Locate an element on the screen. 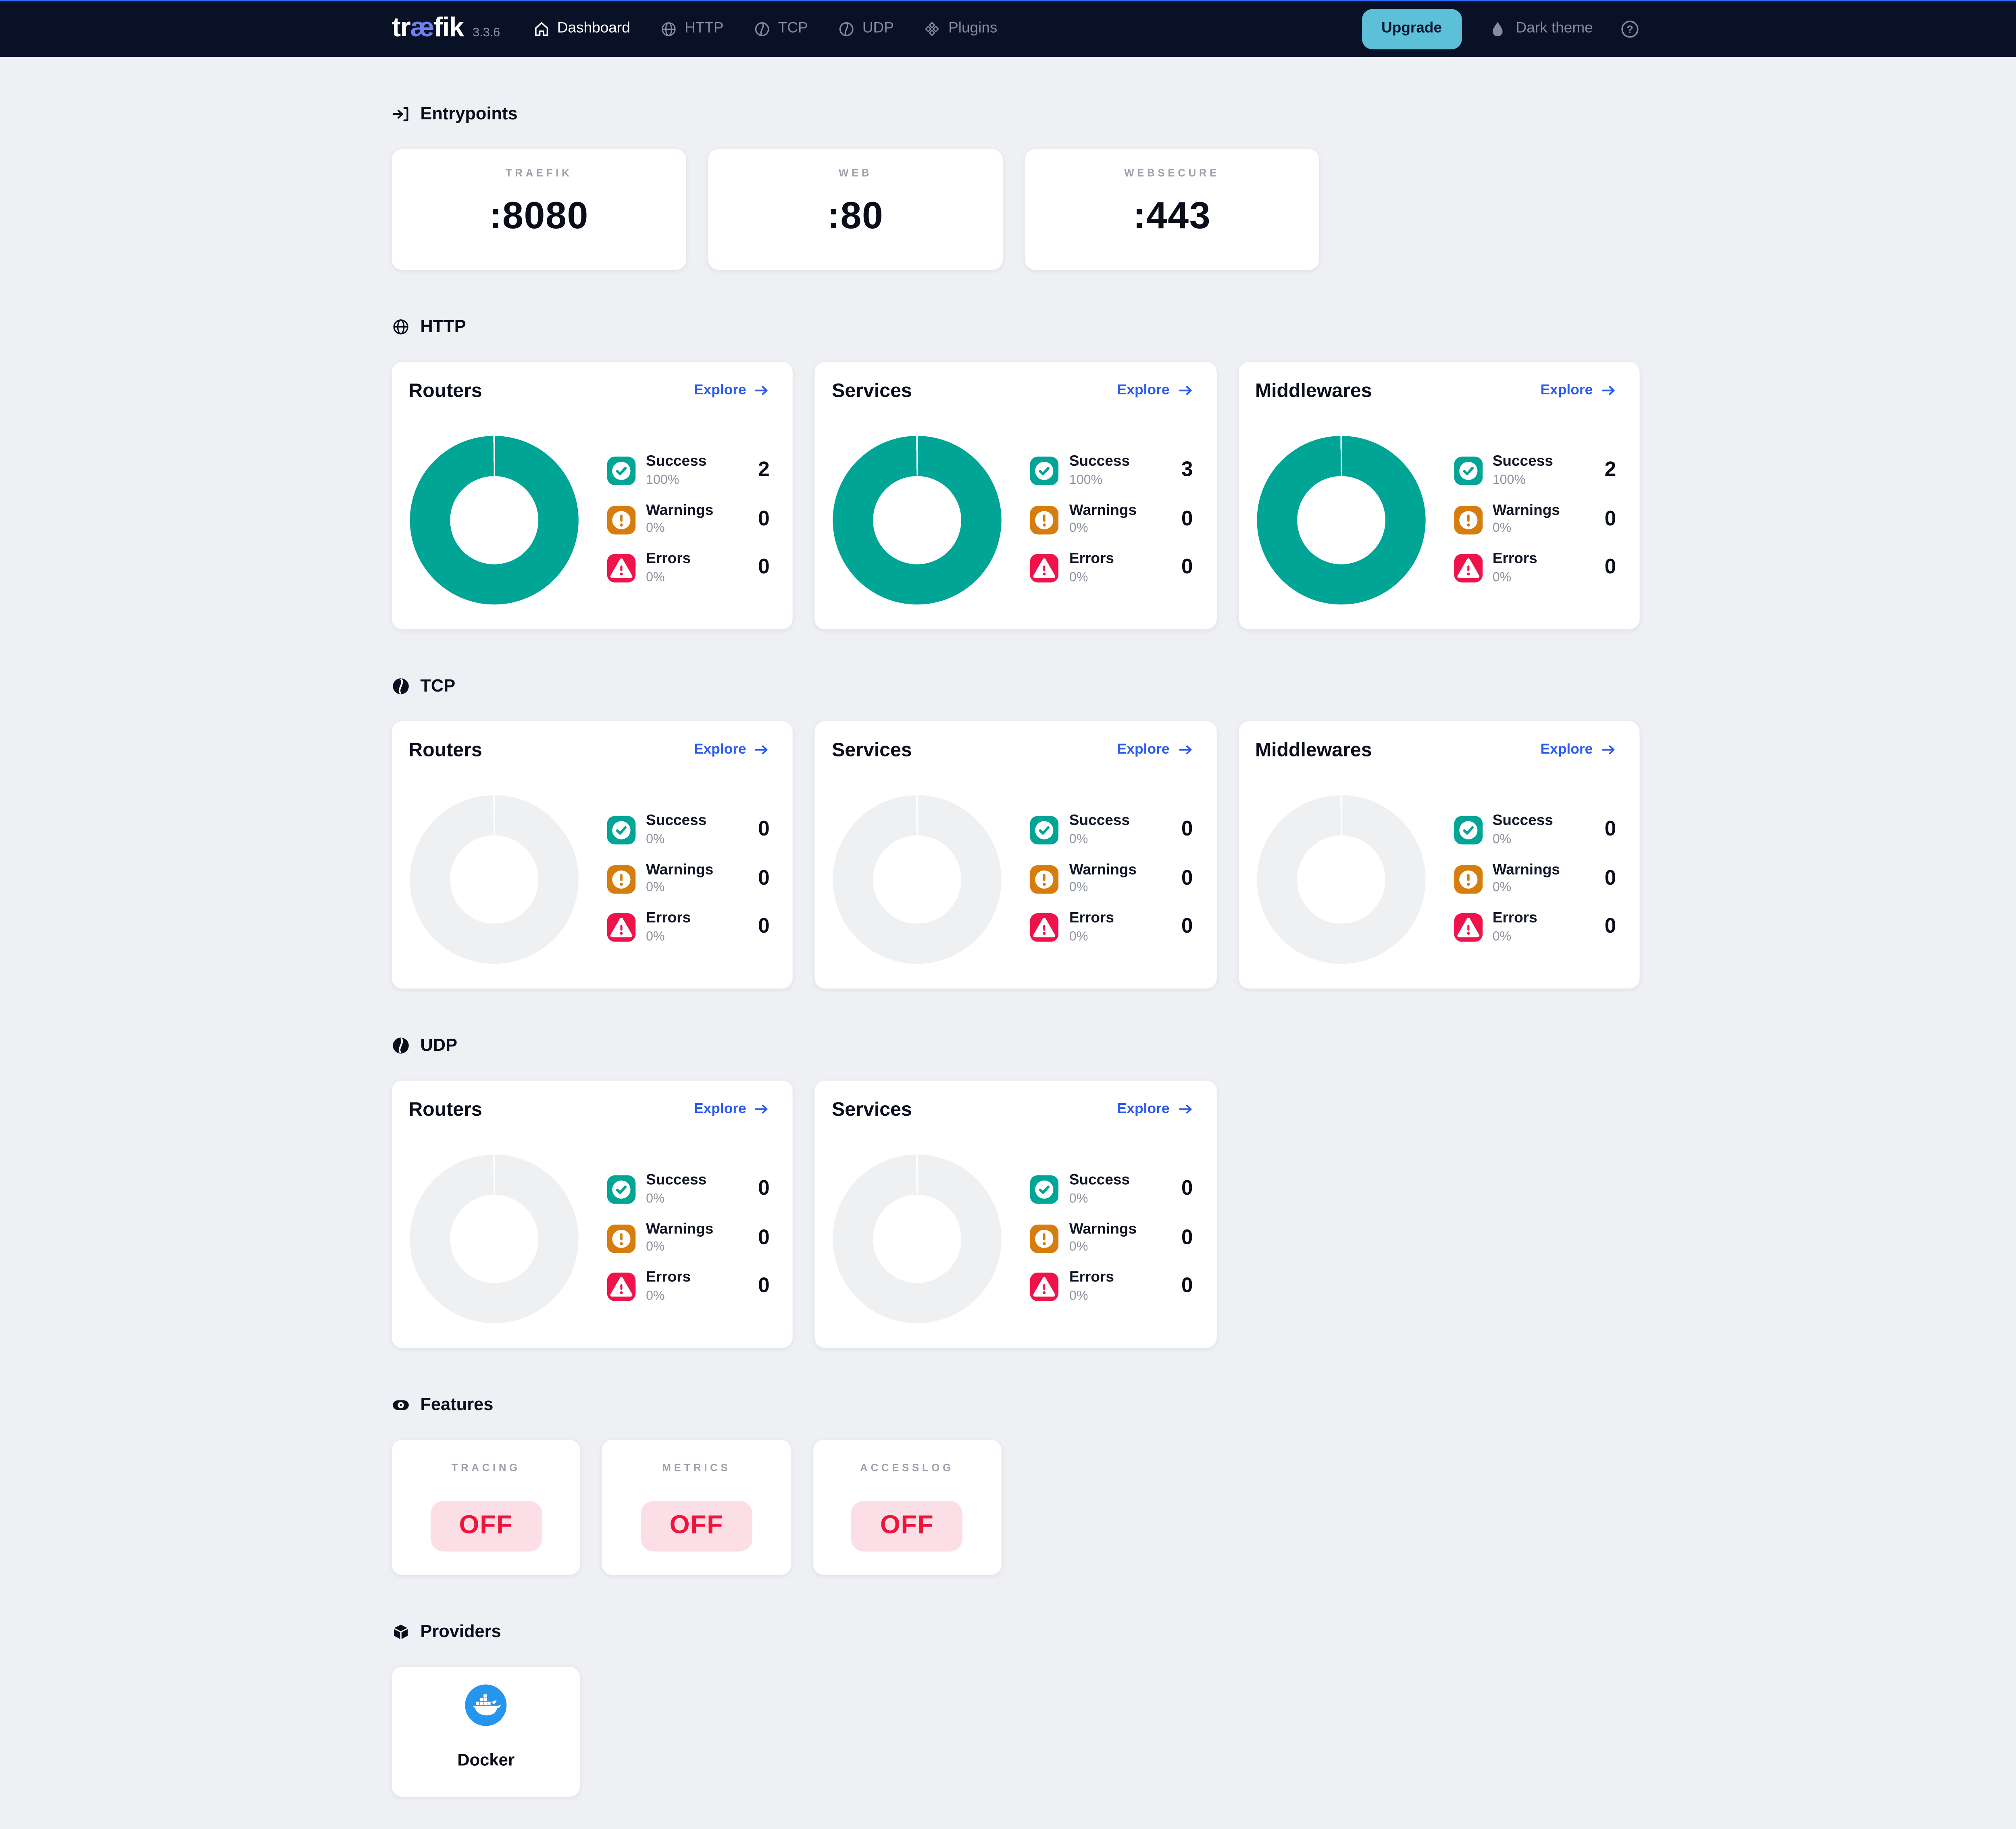 This screenshot has height=1829, width=2016. plugins-icon is located at coordinates (932, 29).